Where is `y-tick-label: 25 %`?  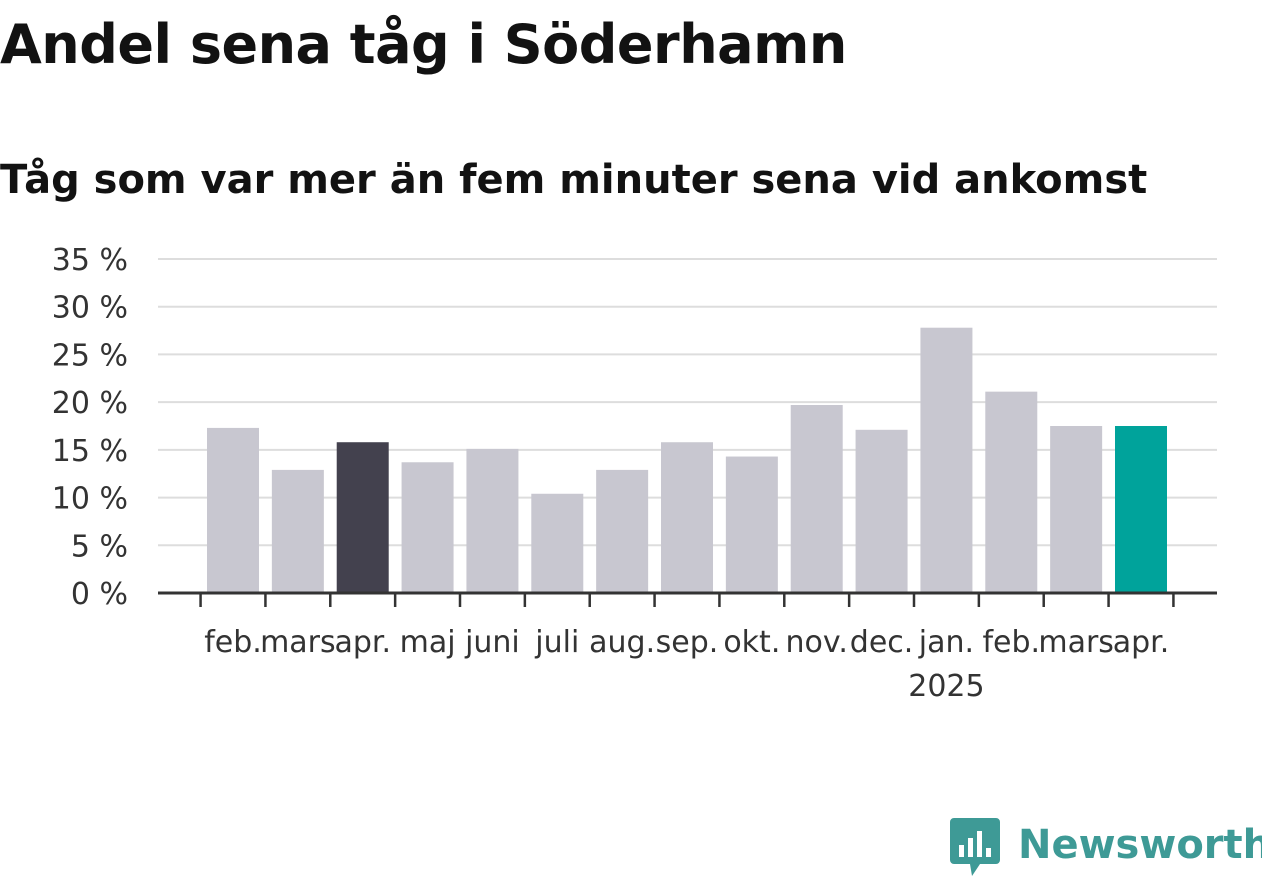 y-tick-label: 25 % is located at coordinates (90, 355).